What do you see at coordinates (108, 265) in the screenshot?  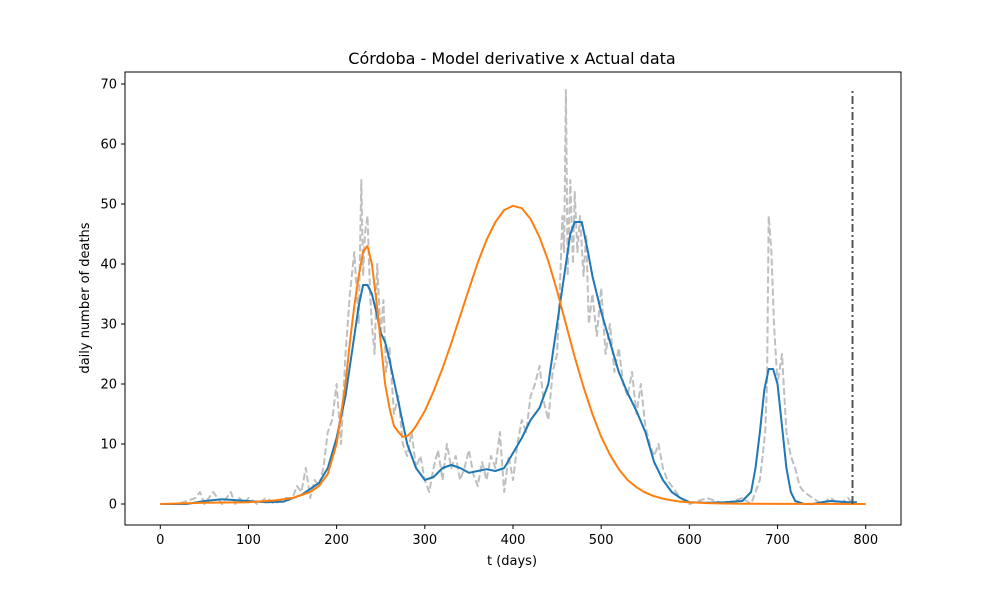 I see `y-tick-label: 40` at bounding box center [108, 265].